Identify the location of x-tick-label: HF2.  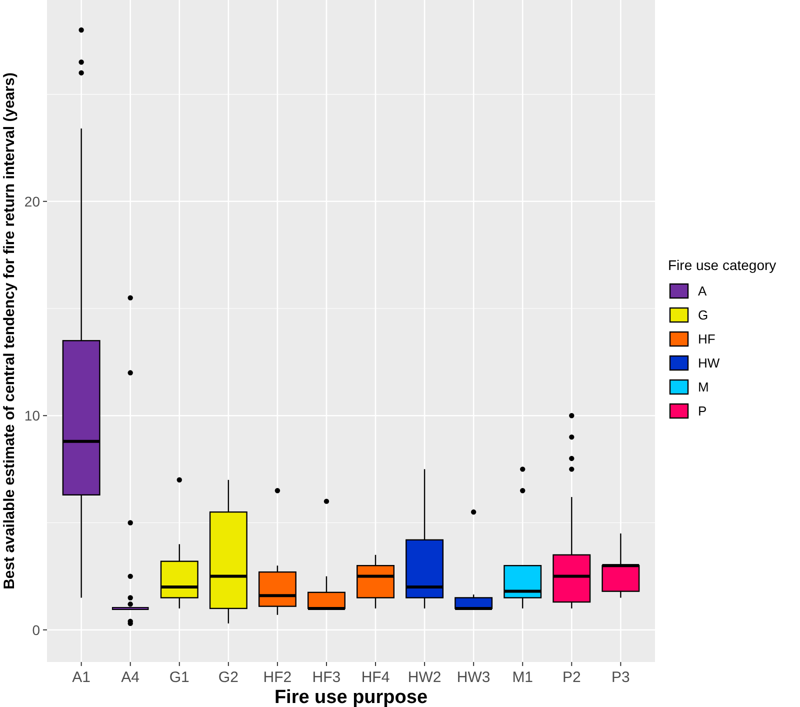
(277, 677).